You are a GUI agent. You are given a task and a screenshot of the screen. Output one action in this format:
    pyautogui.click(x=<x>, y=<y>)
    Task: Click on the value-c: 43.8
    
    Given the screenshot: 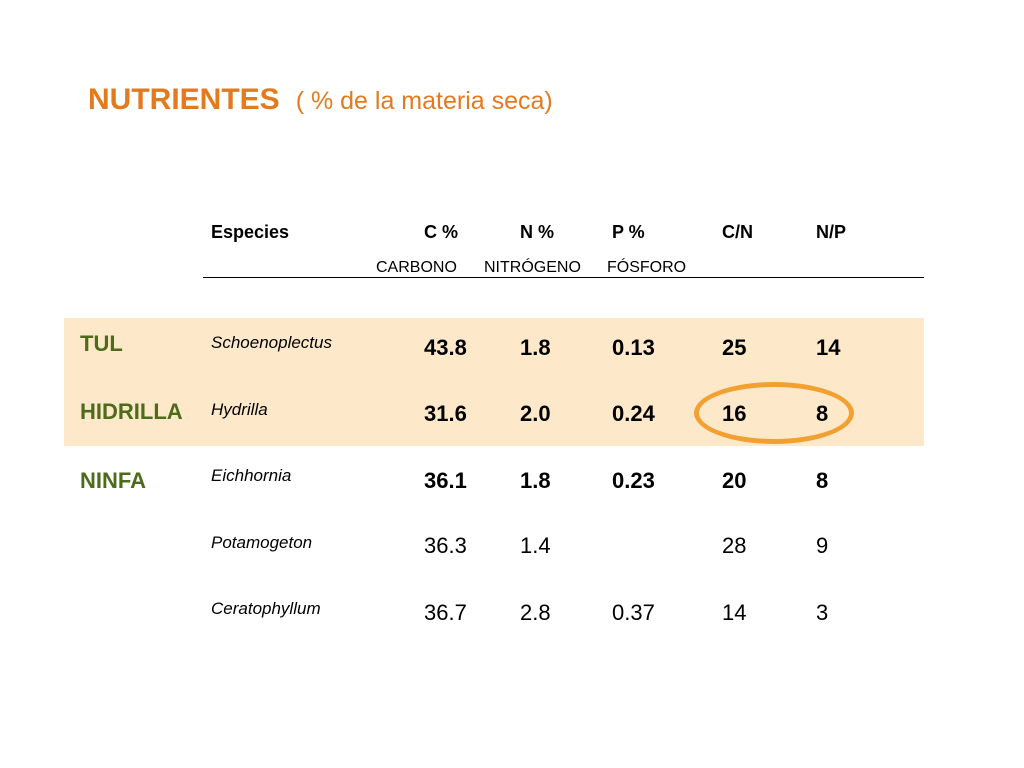 What is the action you would take?
    pyautogui.click(x=445, y=347)
    